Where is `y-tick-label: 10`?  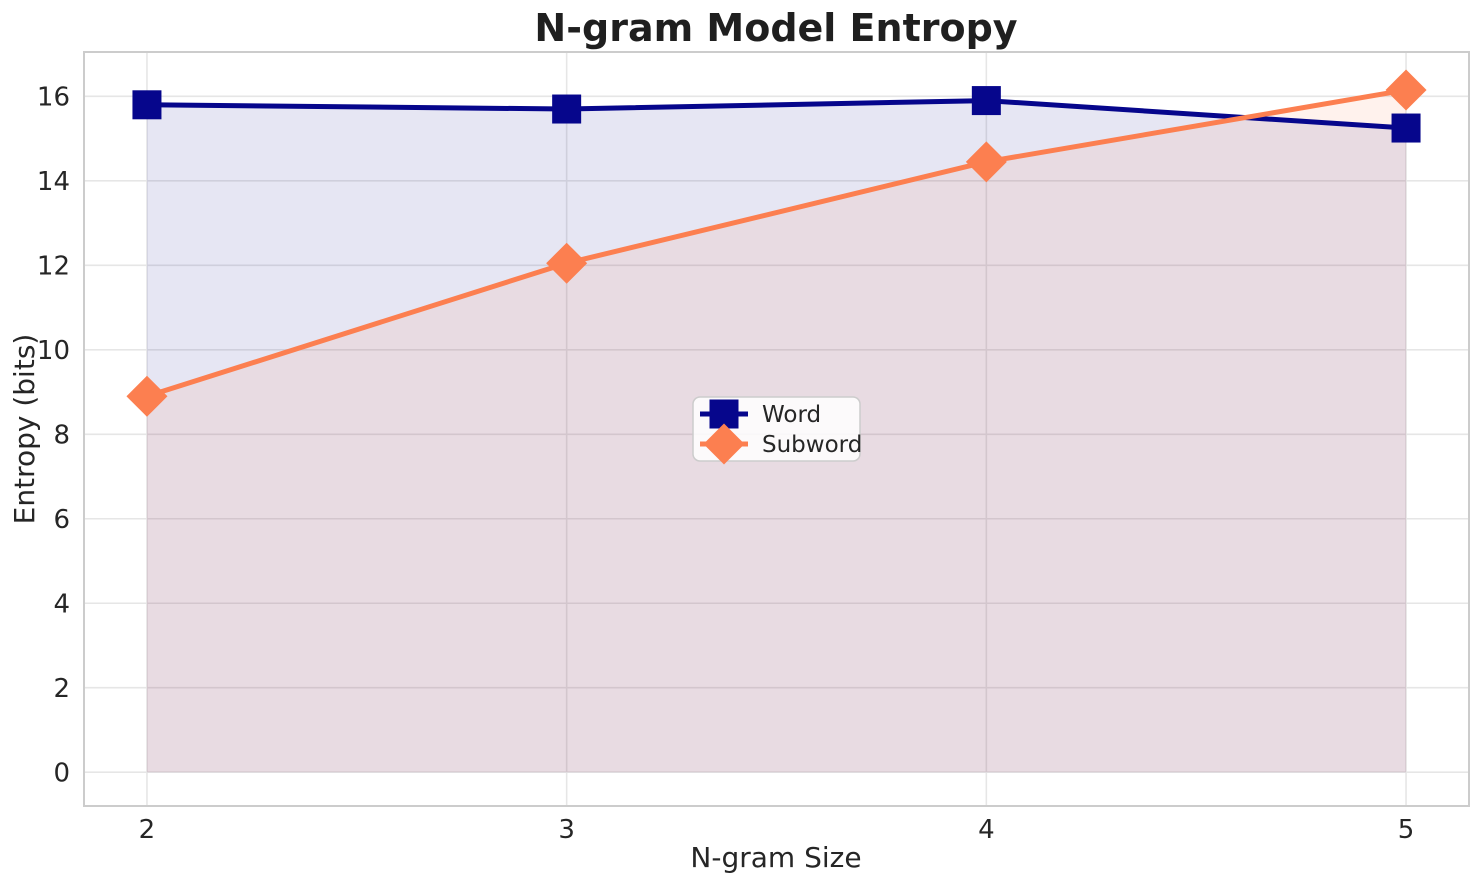 y-tick-label: 10 is located at coordinates (53, 351).